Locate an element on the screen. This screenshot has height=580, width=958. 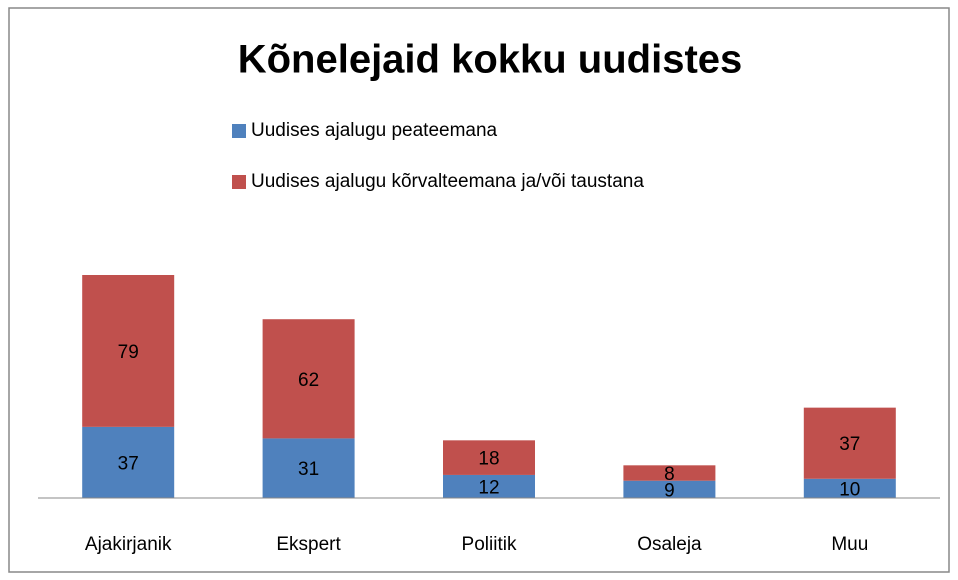
x-tick-label: Poliitik is located at coordinates (489, 544).